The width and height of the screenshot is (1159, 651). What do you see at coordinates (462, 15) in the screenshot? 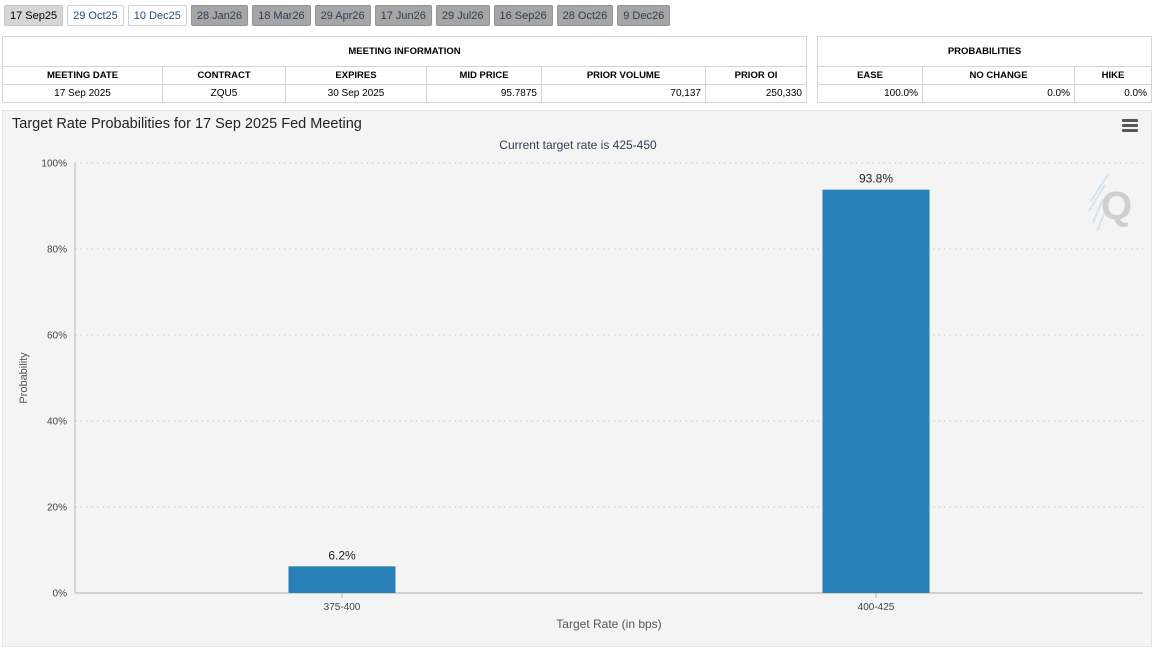
I see `tab-29-jul26: 29 Jul26` at bounding box center [462, 15].